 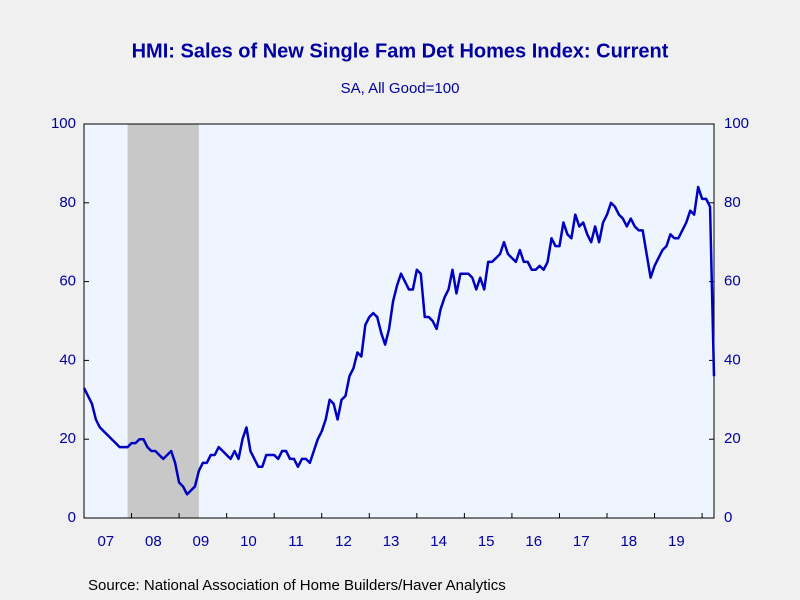 I want to click on y2-tick-label: 20, so click(x=732, y=438).